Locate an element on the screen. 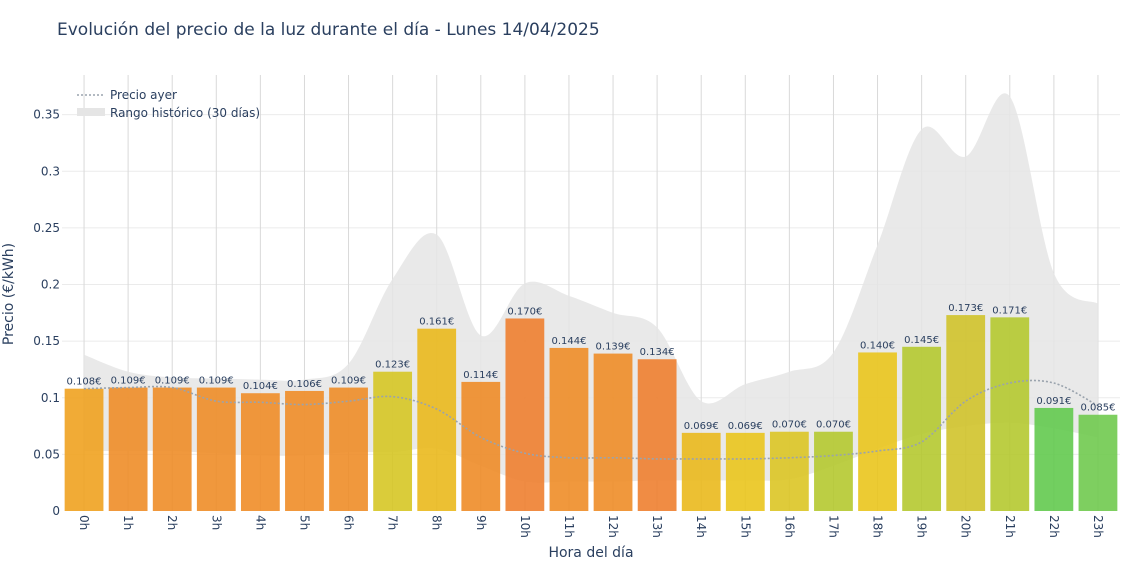  bar-value-label: 0.091€ is located at coordinates (1053, 401).